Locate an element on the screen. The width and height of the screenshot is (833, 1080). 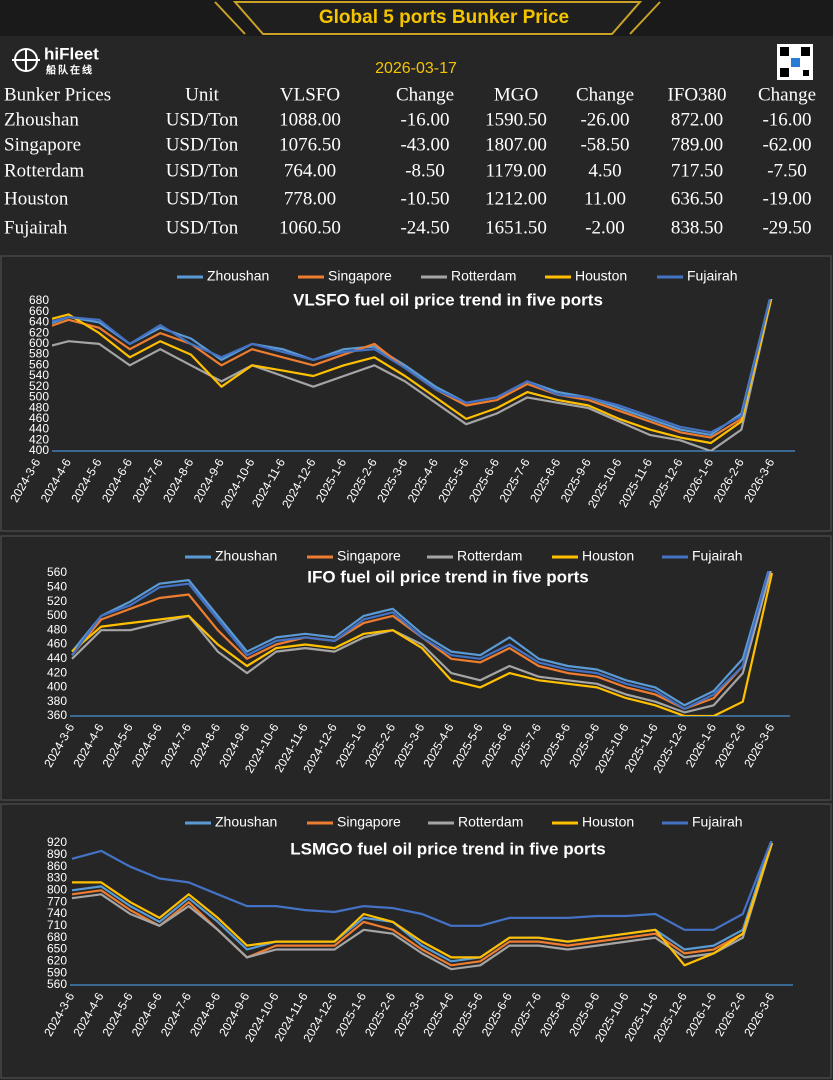
table-cell: 872.00 is located at coordinates (697, 119).